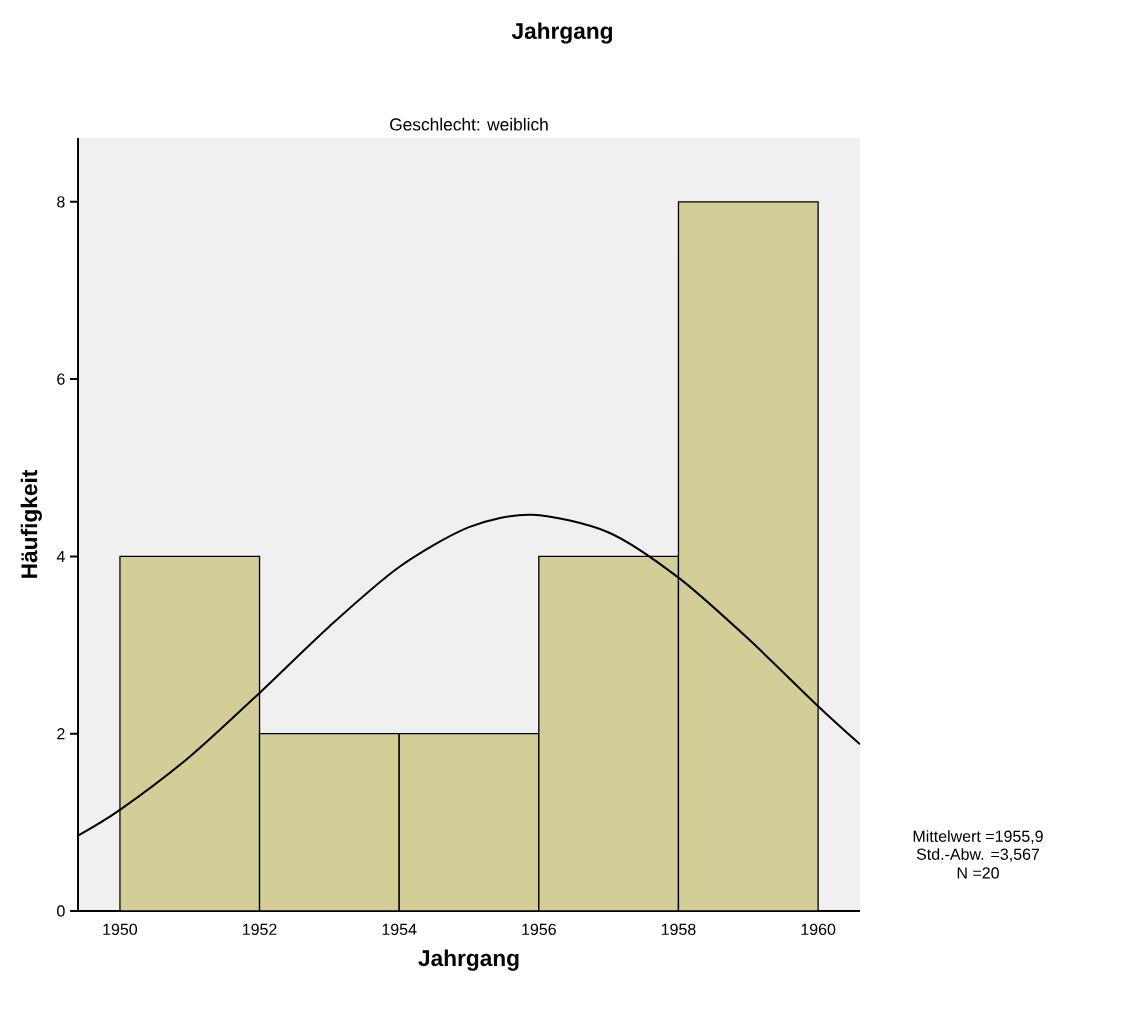  Describe the element at coordinates (978, 837) in the screenshot. I see `text: Mittelwert =1955,9` at that location.